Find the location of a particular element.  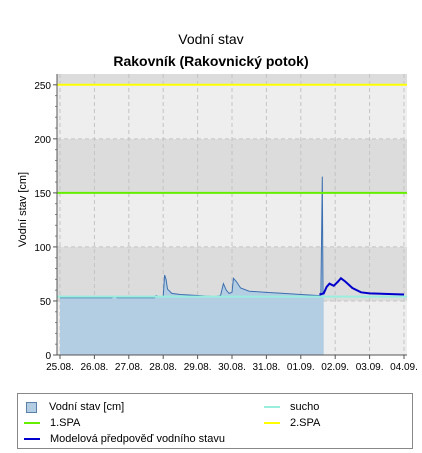

legend-label-observed: Vodní stav [cm] is located at coordinates (87, 407).